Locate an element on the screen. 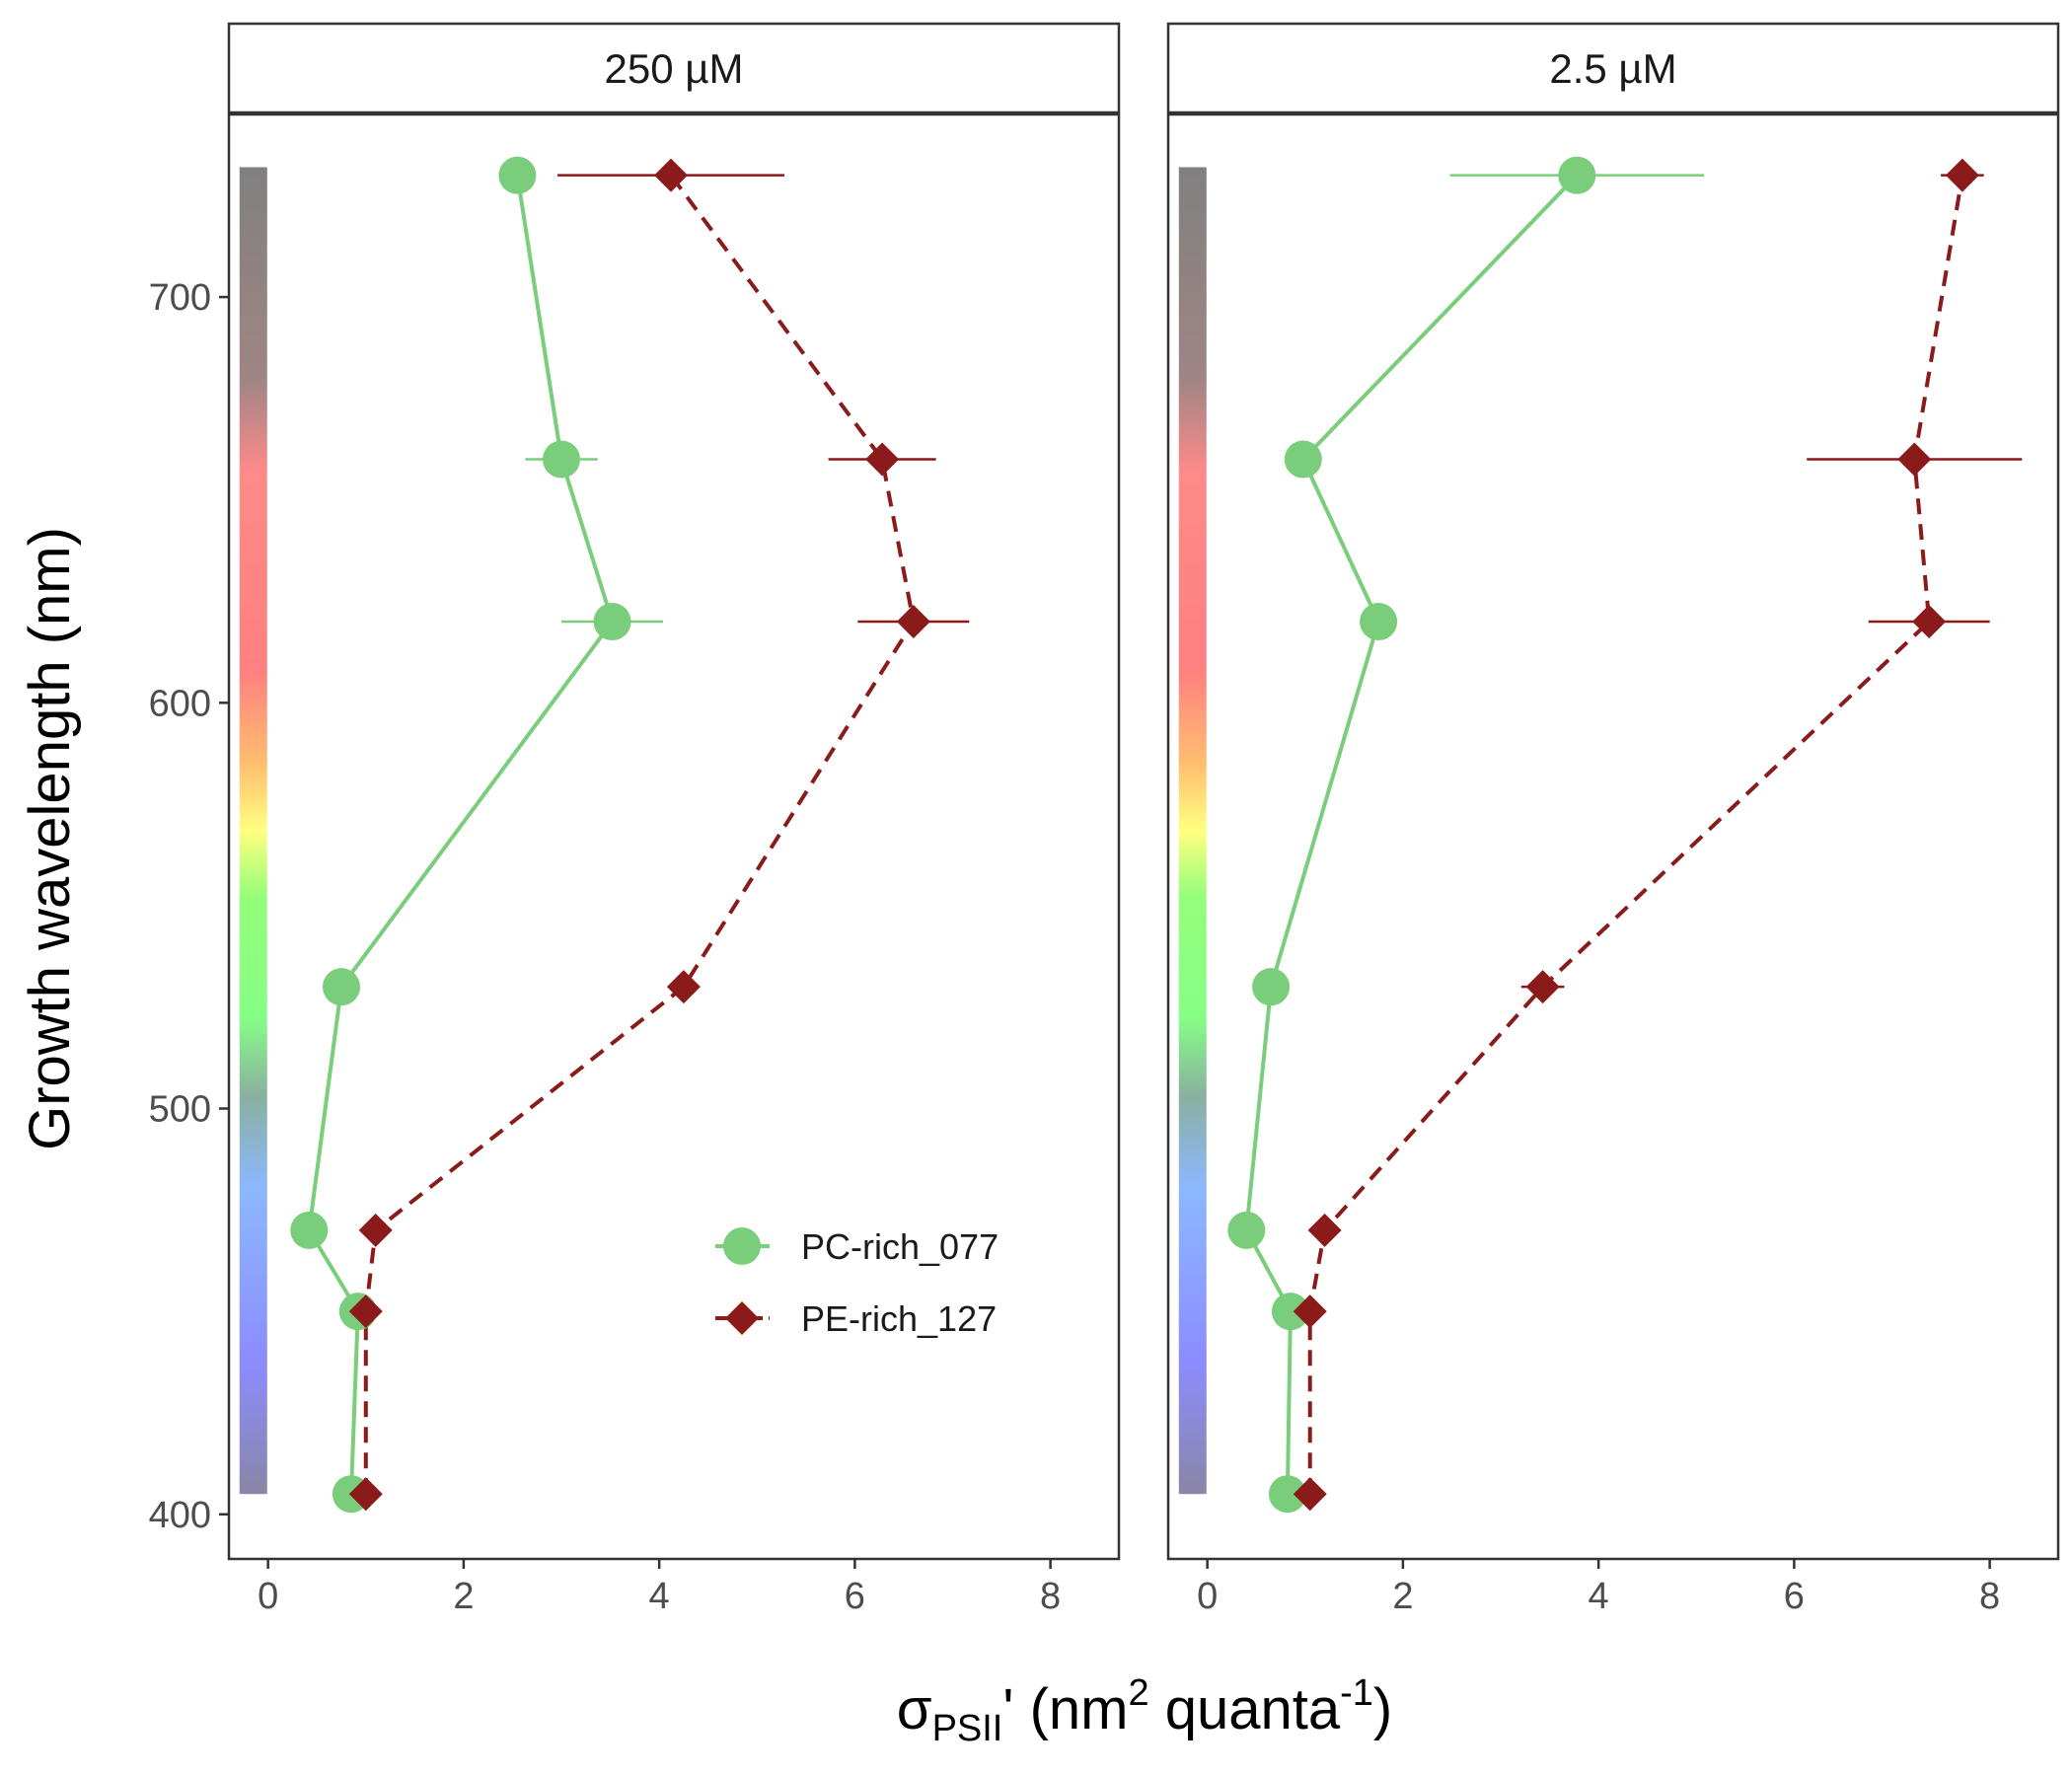  x-axis-title-sigma: σ is located at coordinates (915, 1709).